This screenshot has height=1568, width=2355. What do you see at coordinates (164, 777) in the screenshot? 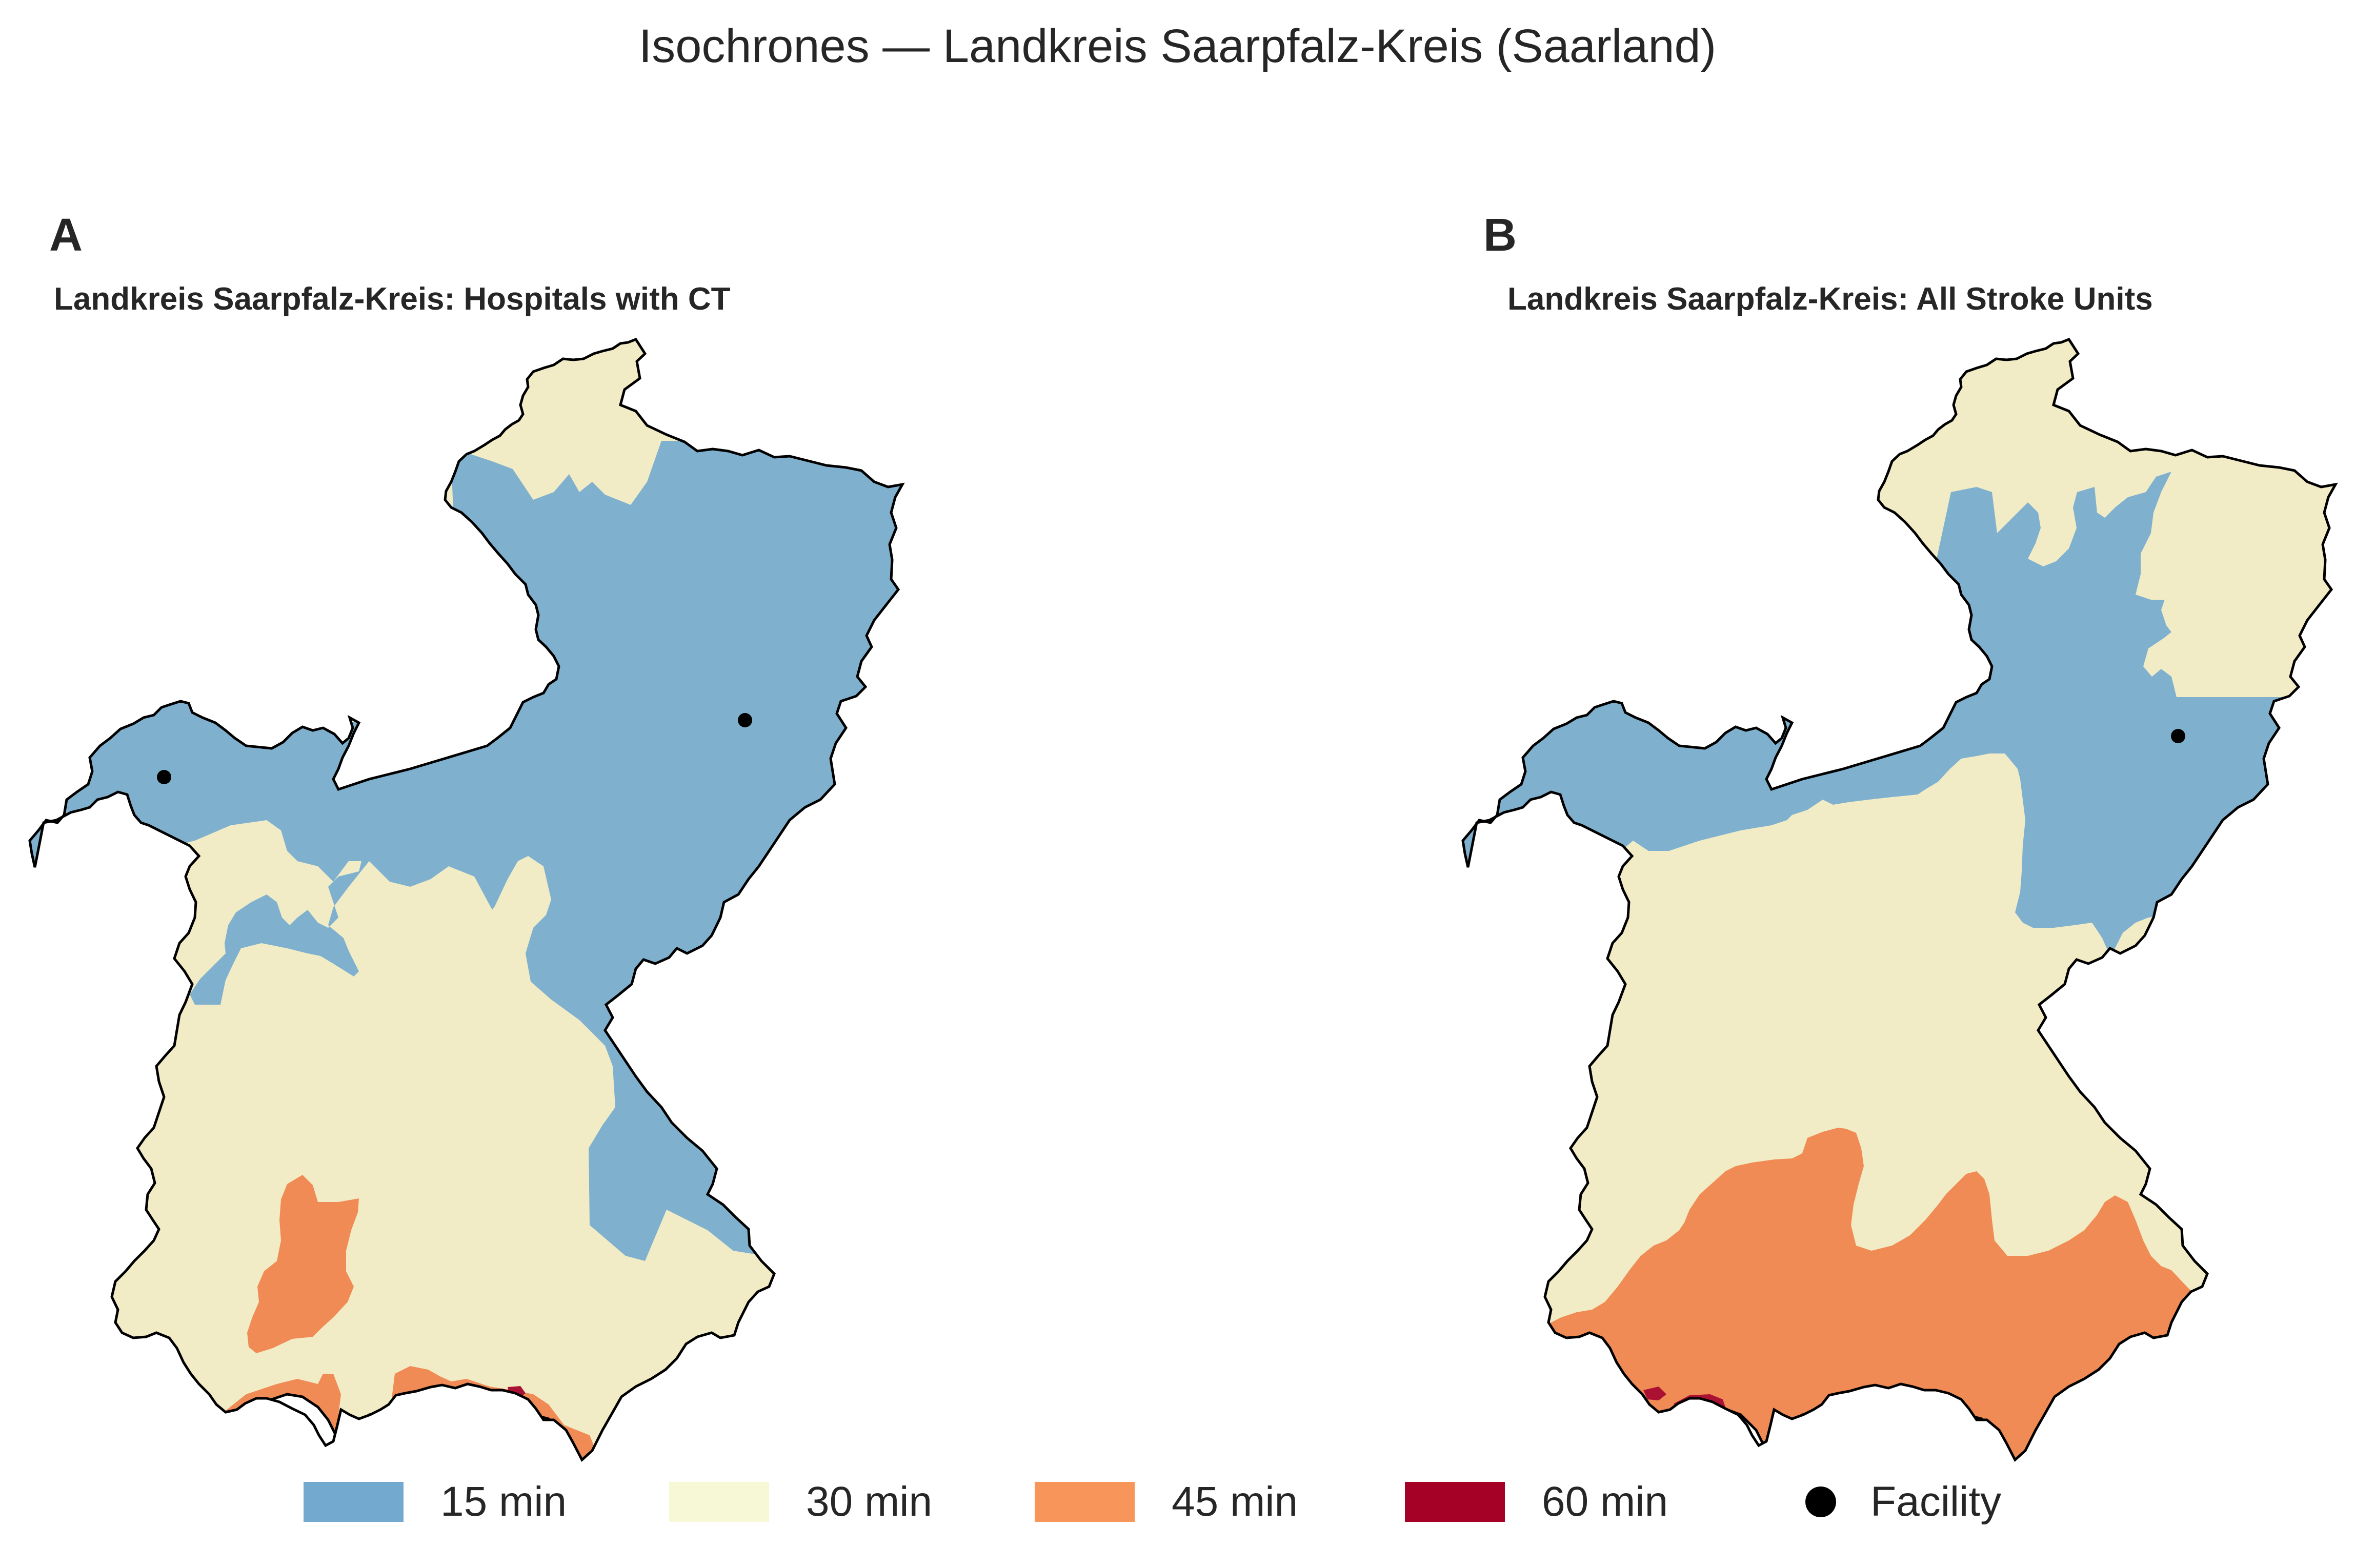
I see `facility-marker-a1` at bounding box center [164, 777].